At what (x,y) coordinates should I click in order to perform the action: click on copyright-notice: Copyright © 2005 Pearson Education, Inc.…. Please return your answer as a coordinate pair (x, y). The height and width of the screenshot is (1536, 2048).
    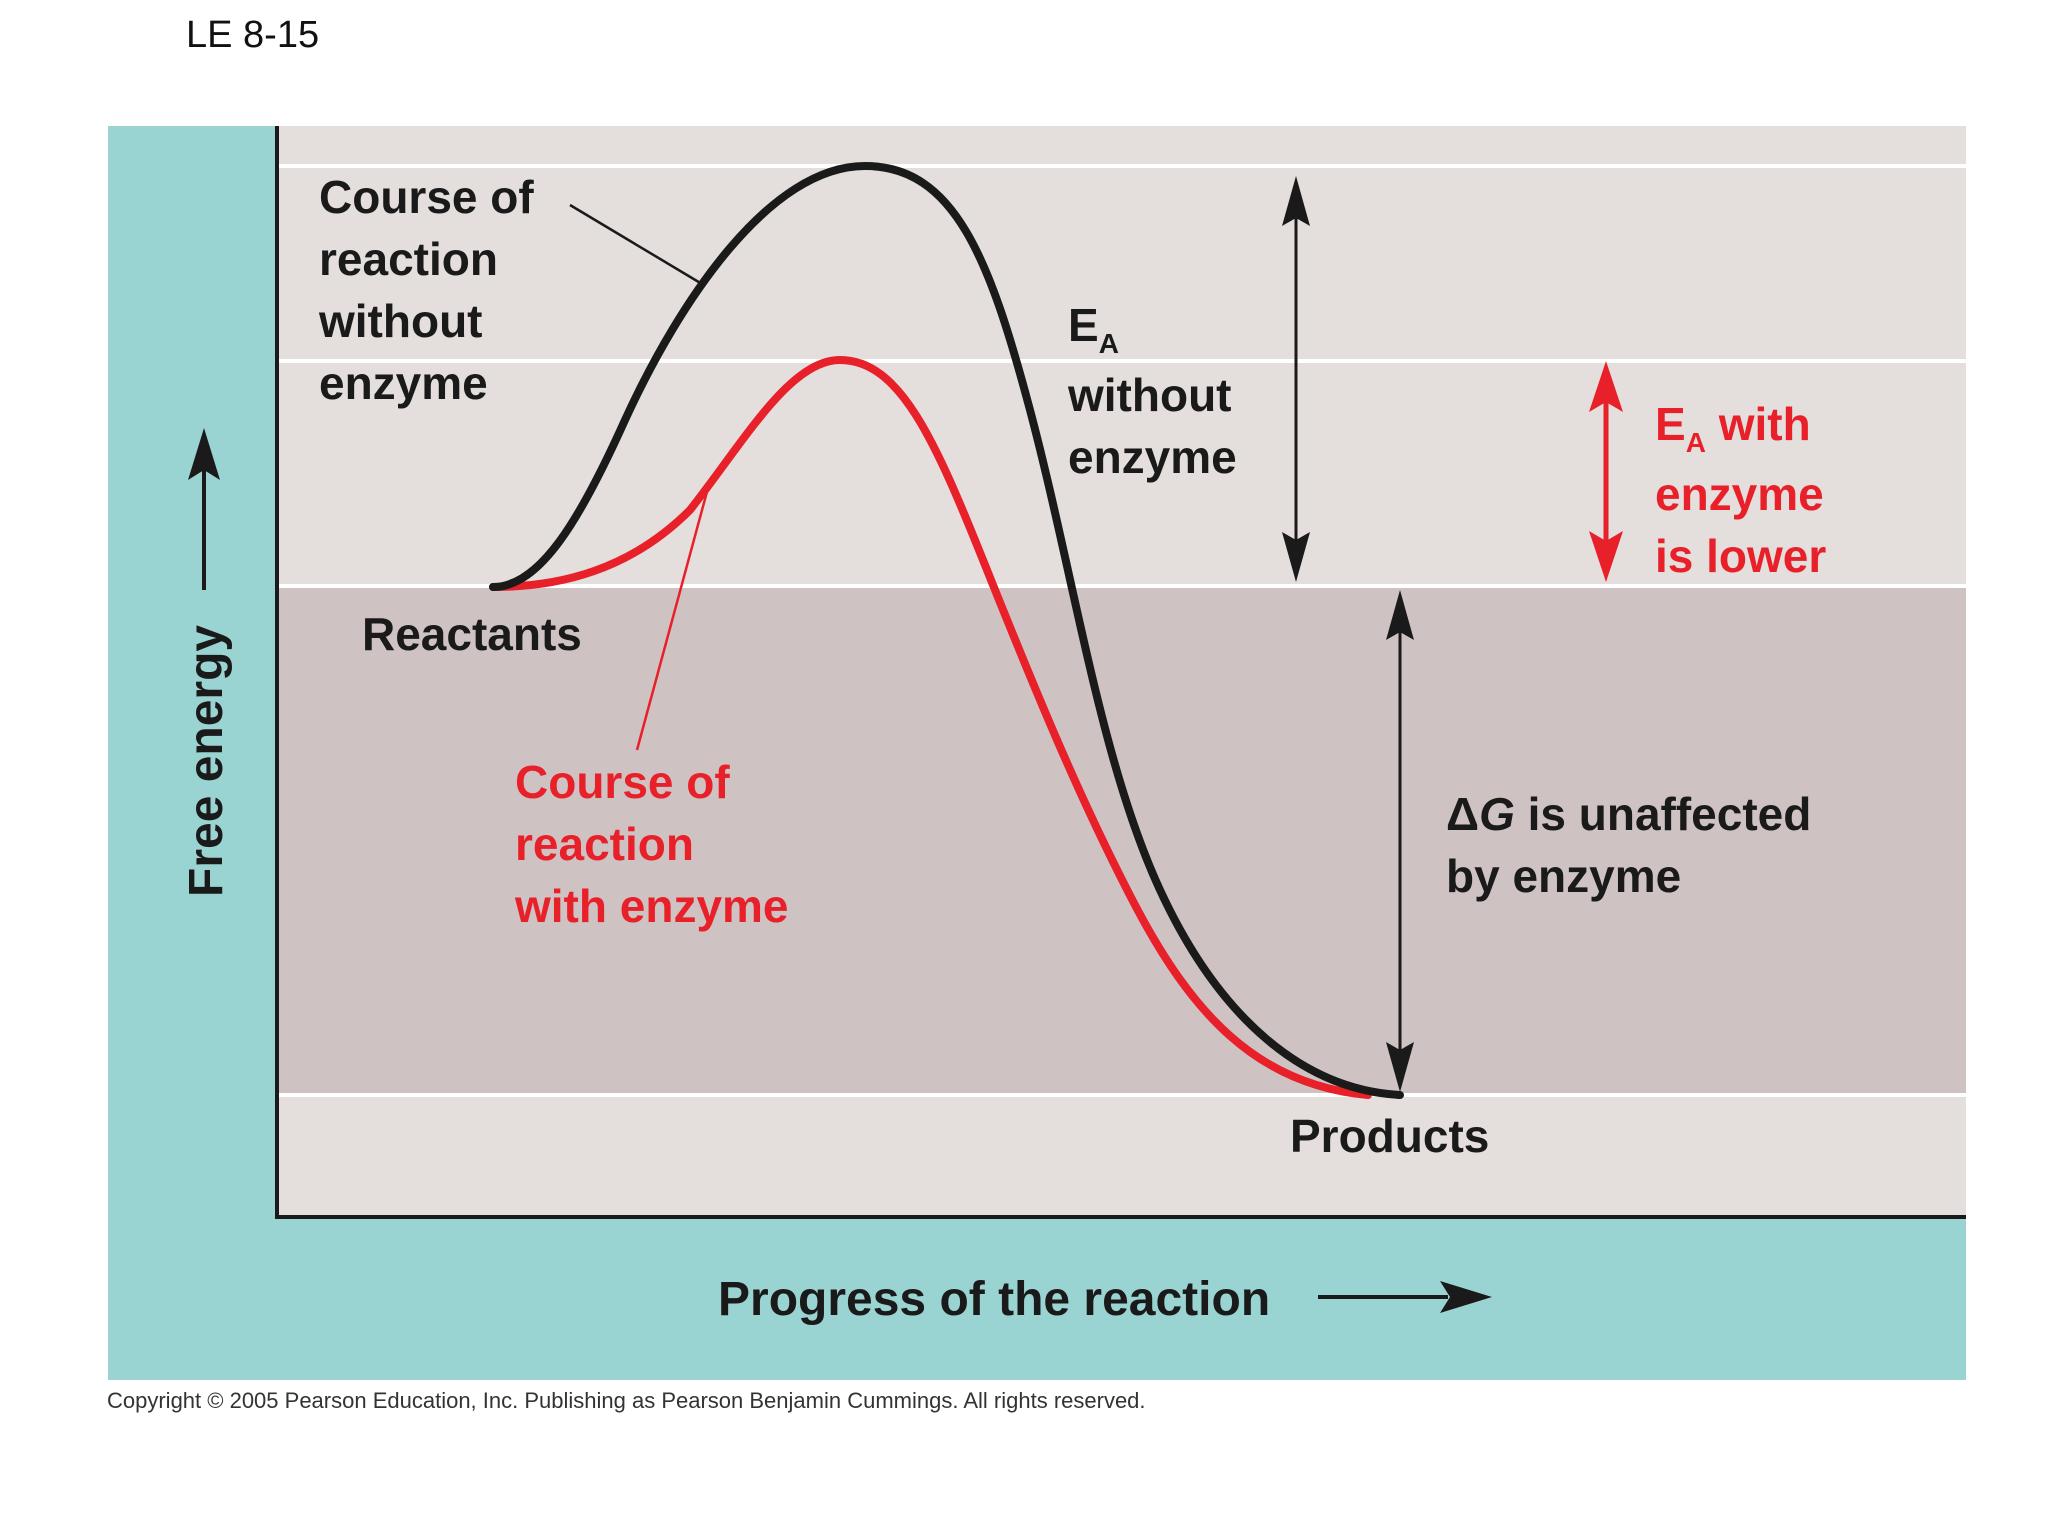
    Looking at the image, I should click on (626, 1400).